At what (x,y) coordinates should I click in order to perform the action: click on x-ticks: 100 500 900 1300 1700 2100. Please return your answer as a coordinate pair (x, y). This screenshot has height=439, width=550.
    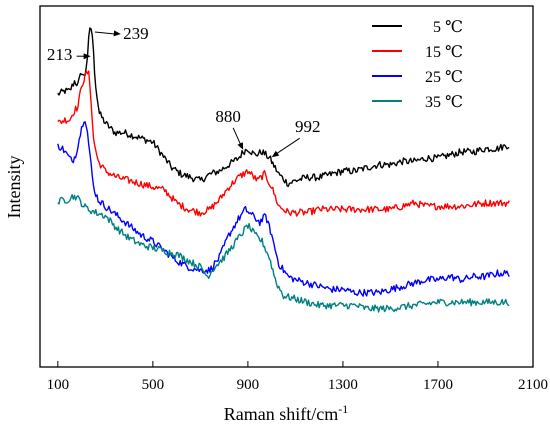
    Looking at the image, I should click on (297, 377).